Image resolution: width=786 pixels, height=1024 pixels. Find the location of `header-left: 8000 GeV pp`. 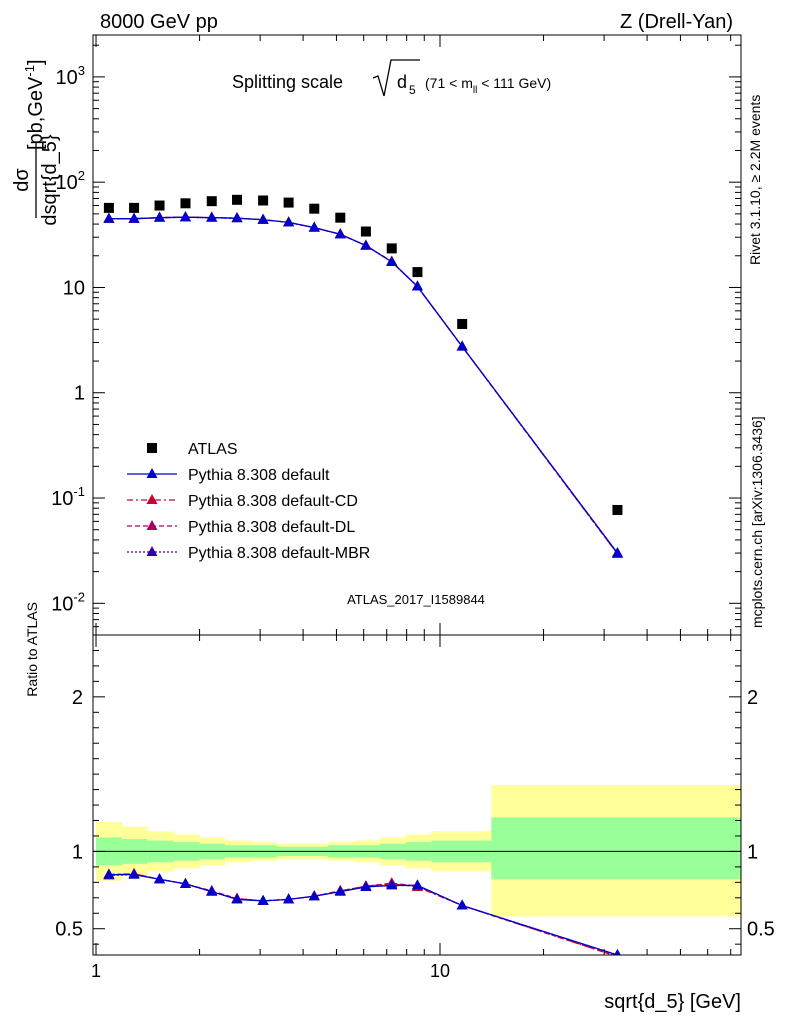

header-left: 8000 GeV pp is located at coordinates (159, 22).